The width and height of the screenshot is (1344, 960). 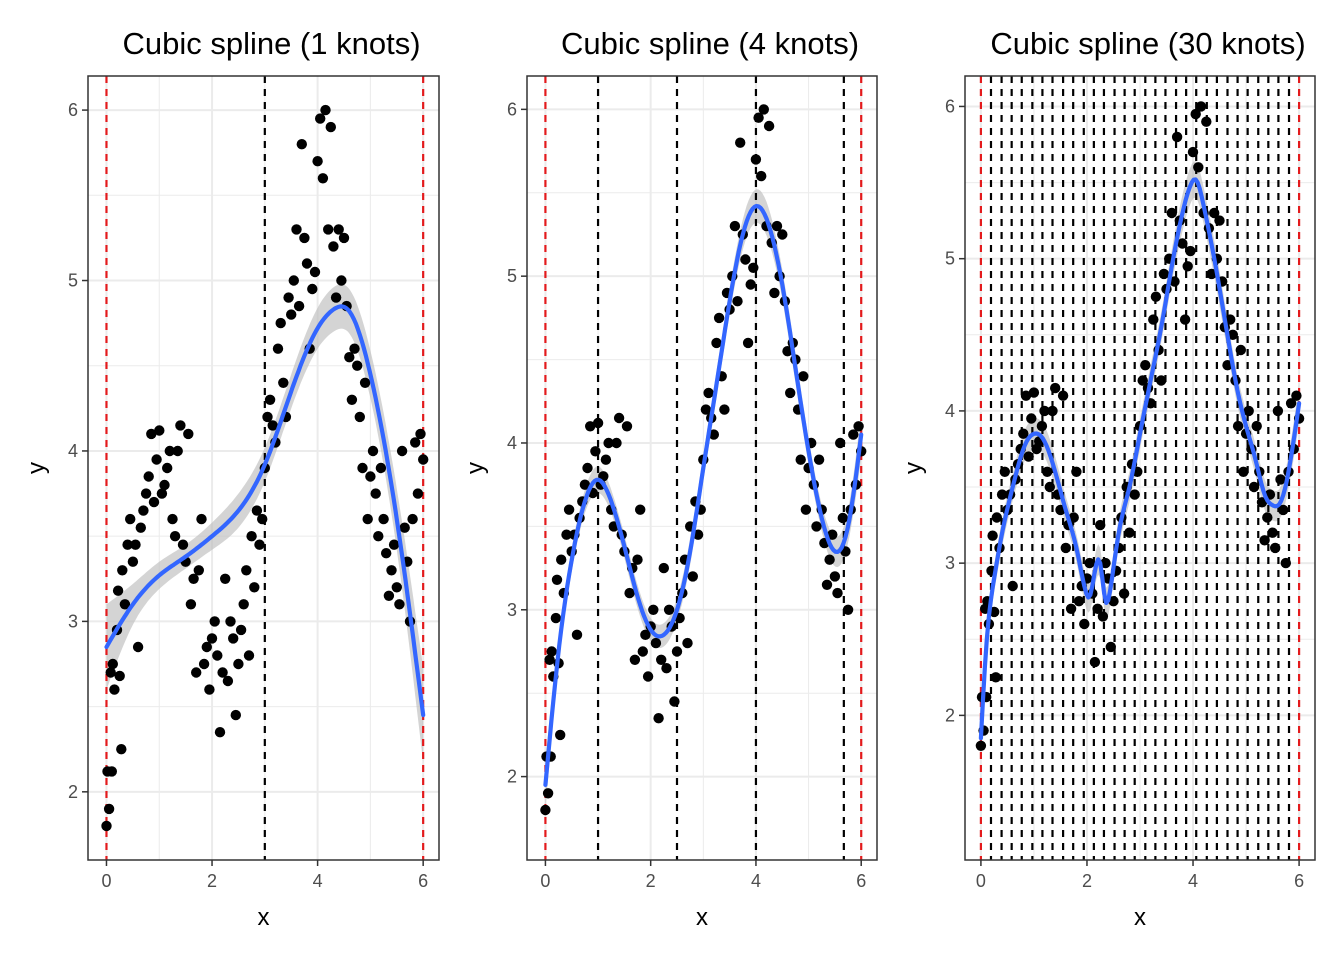 What do you see at coordinates (950, 106) in the screenshot?
I see `y-tick-label: 6` at bounding box center [950, 106].